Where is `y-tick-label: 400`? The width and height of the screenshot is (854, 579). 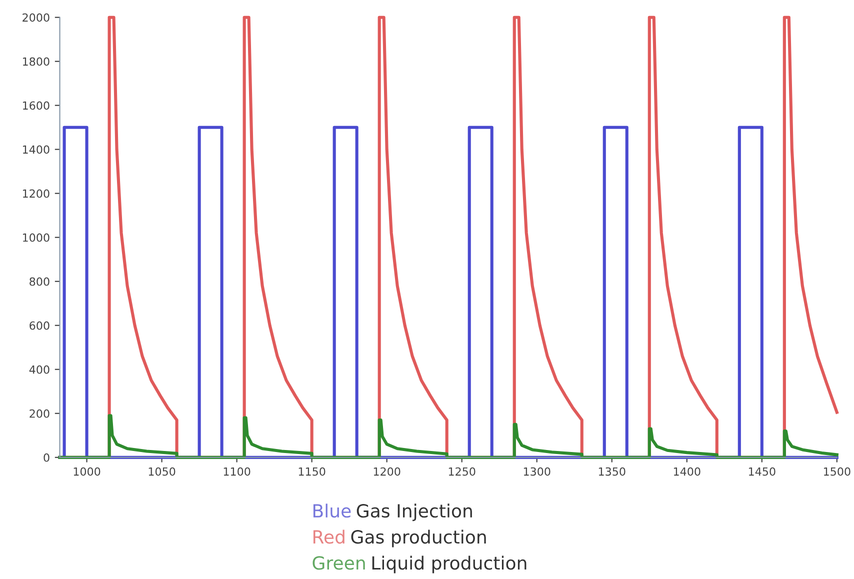
y-tick-label: 400 is located at coordinates (39, 369).